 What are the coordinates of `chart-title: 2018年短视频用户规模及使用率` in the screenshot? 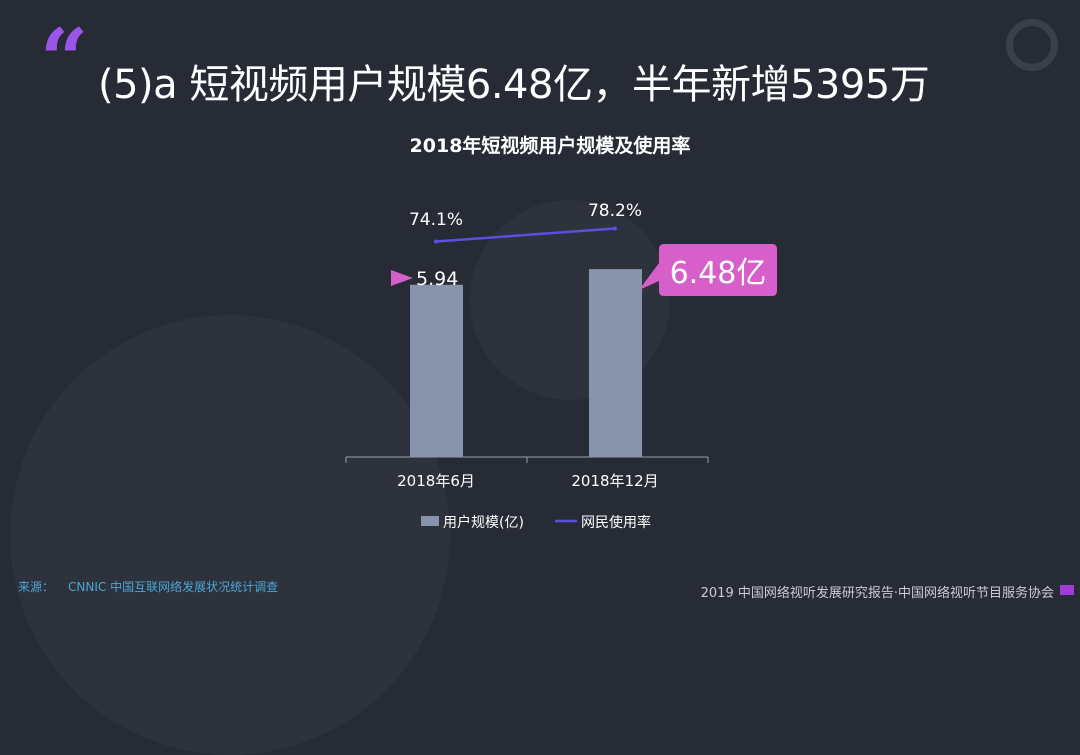 It's located at (550, 145).